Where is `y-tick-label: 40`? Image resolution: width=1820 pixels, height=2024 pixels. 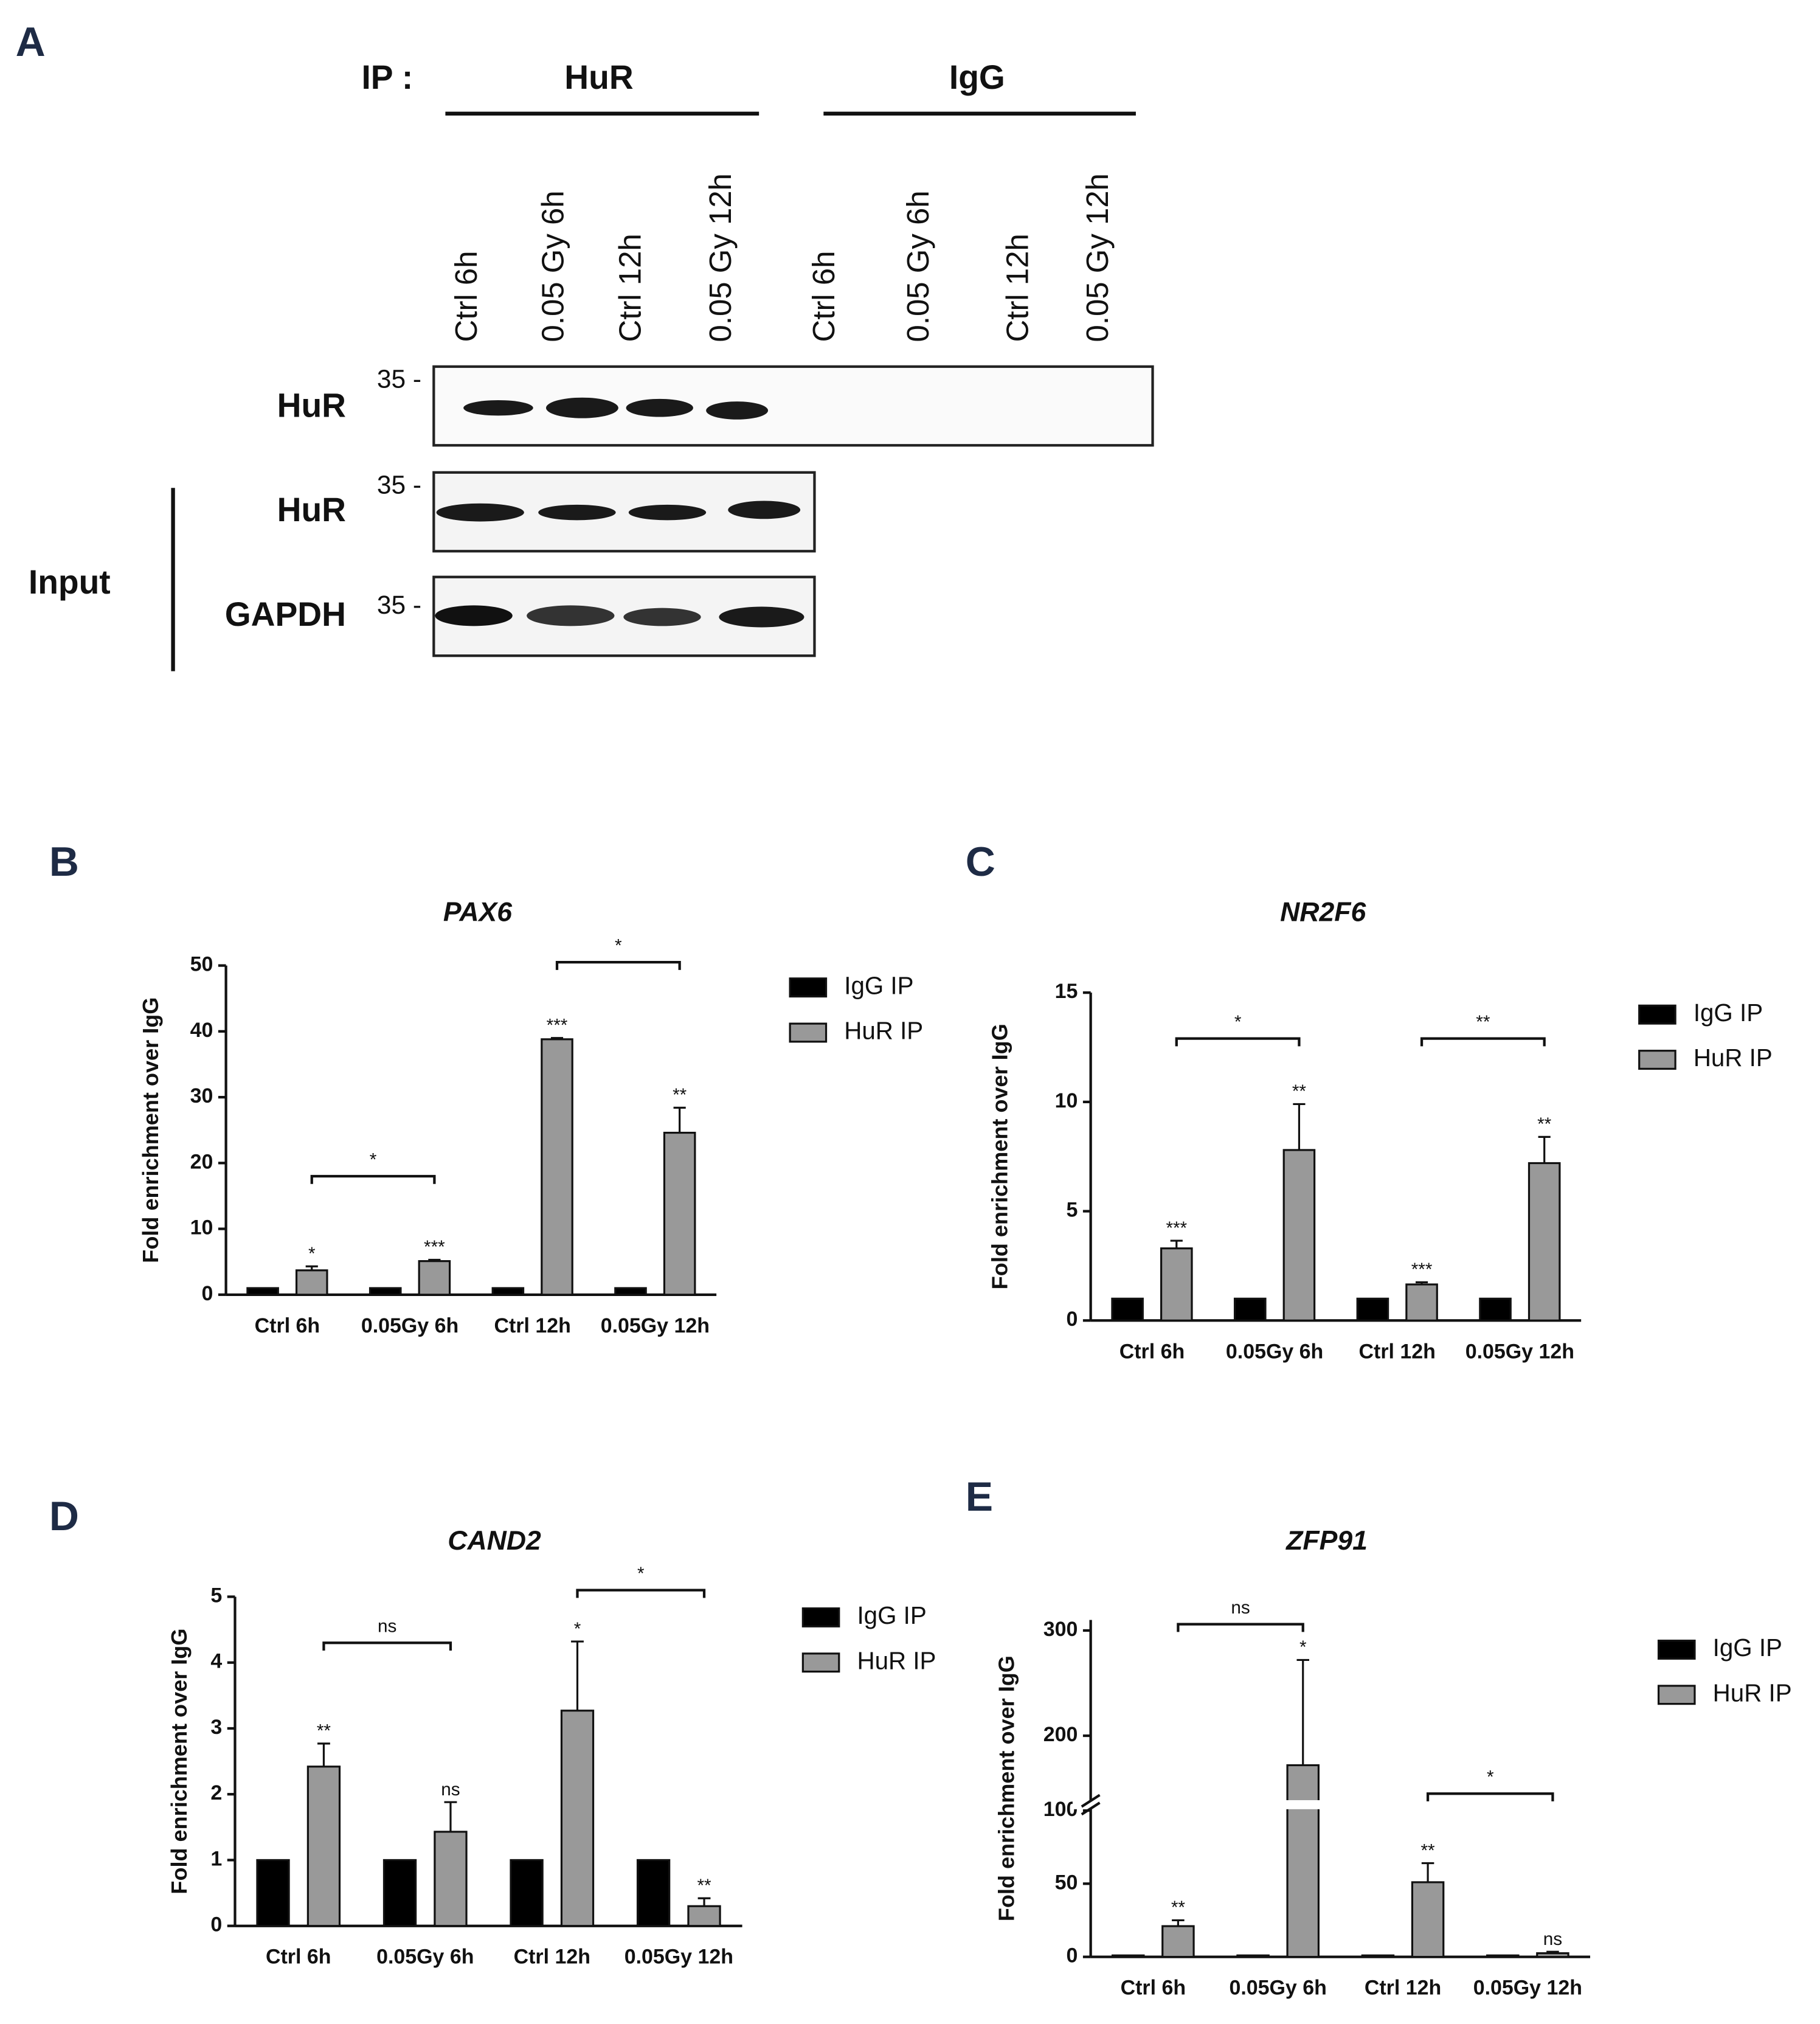 y-tick-label: 40 is located at coordinates (201, 1030).